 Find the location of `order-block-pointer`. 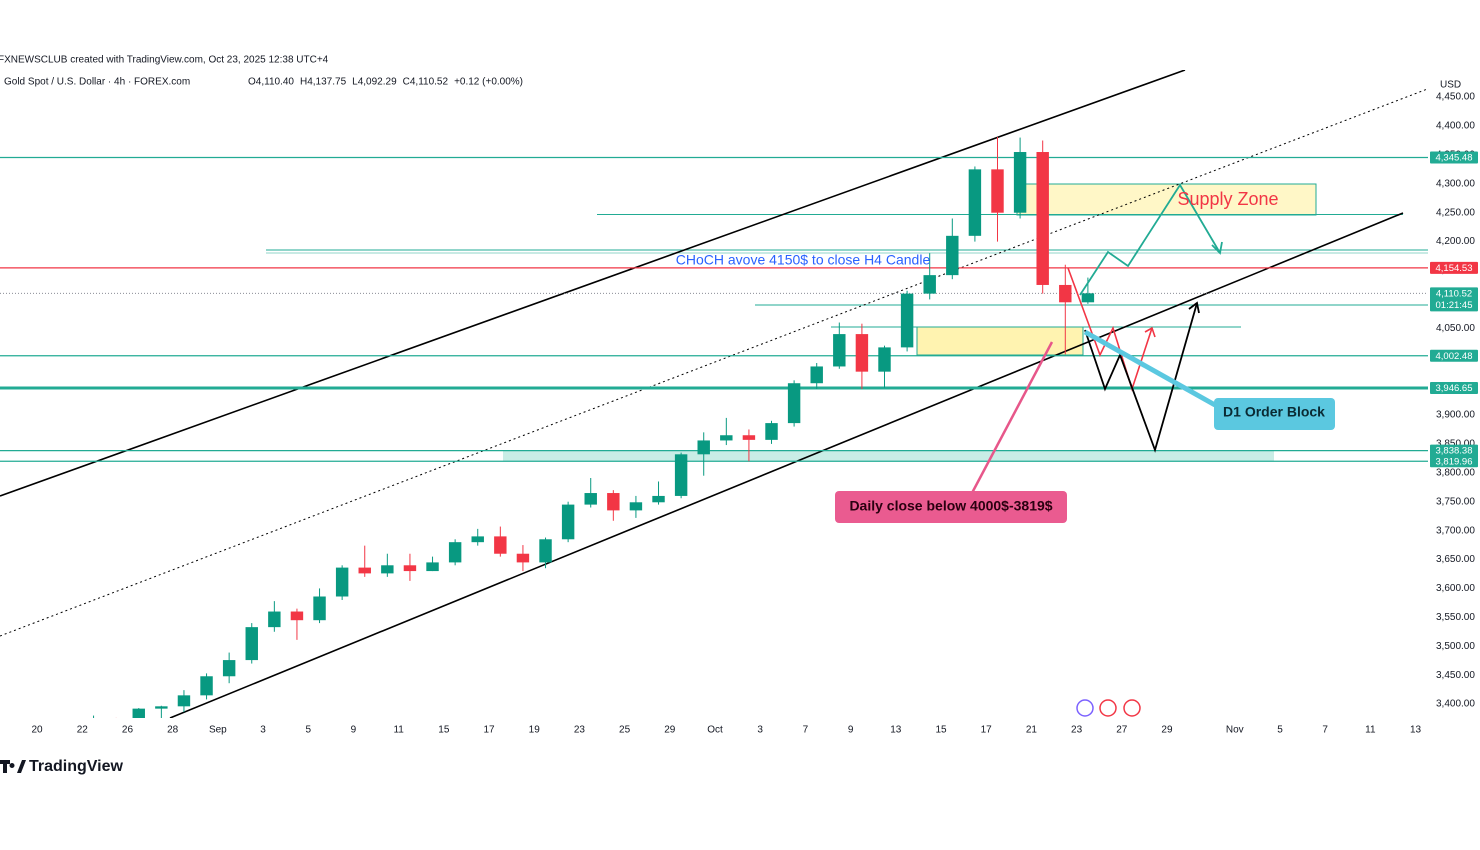

order-block-pointer is located at coordinates (1150, 368).